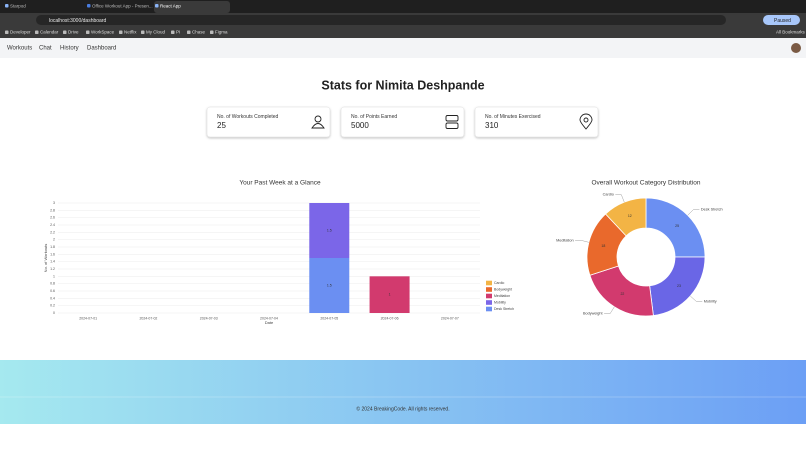  I want to click on stat-value: 25, so click(221, 125).